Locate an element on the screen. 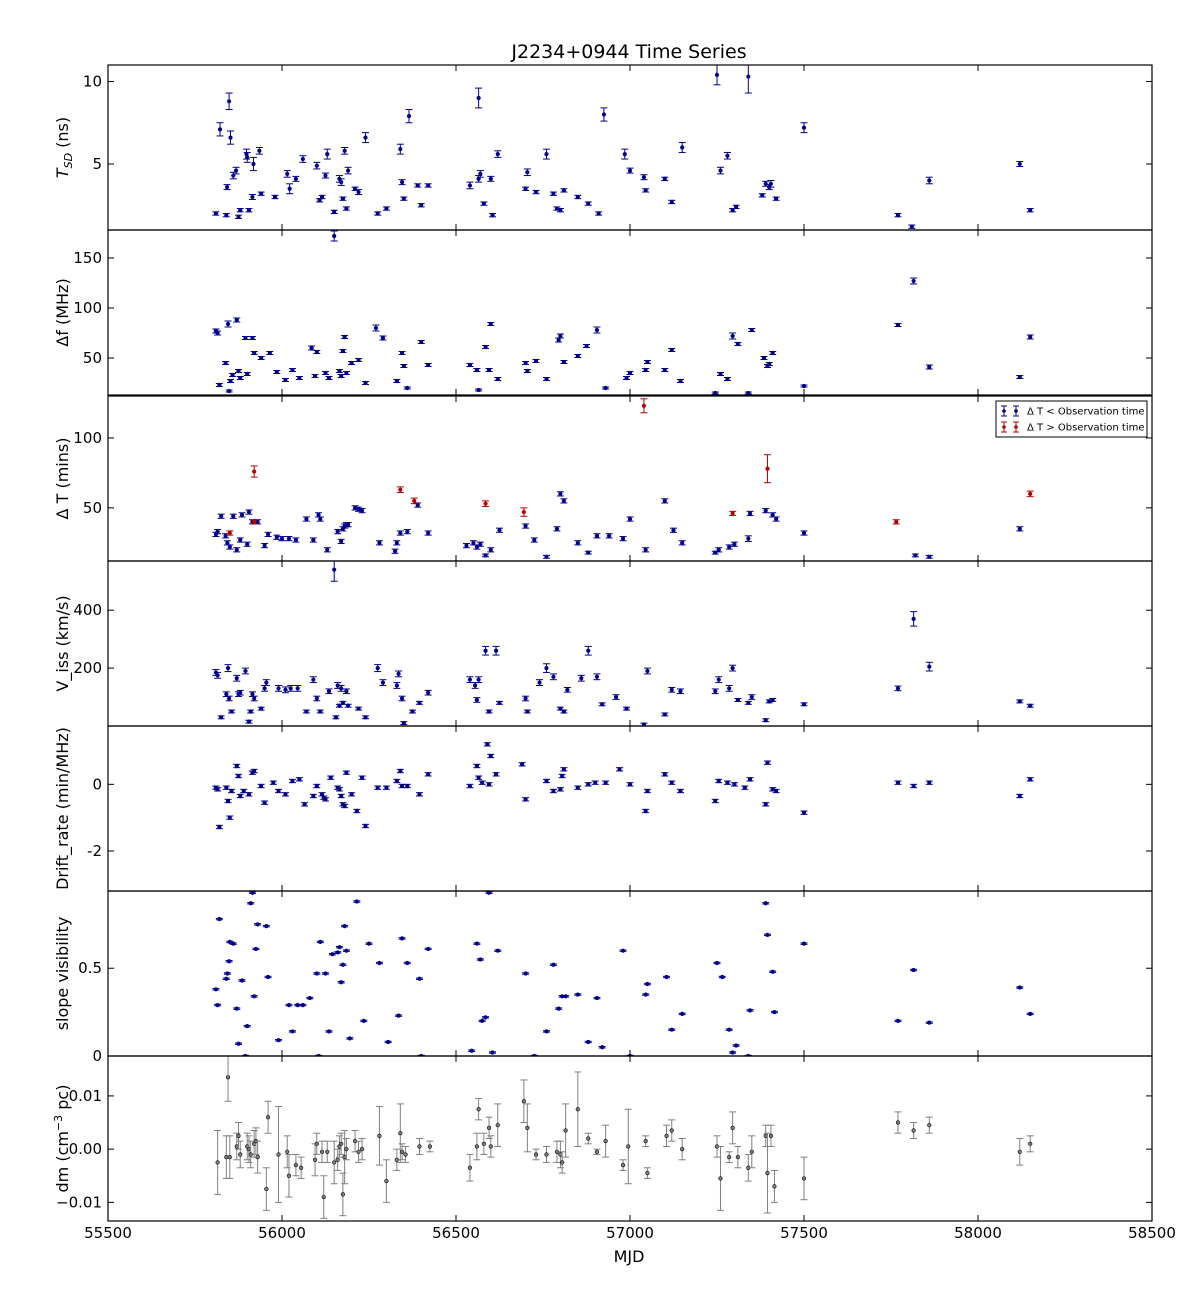 This screenshot has height=1300, width=1200. y-axis-title: dm (cm−3 pc) is located at coordinates (62, 1139).